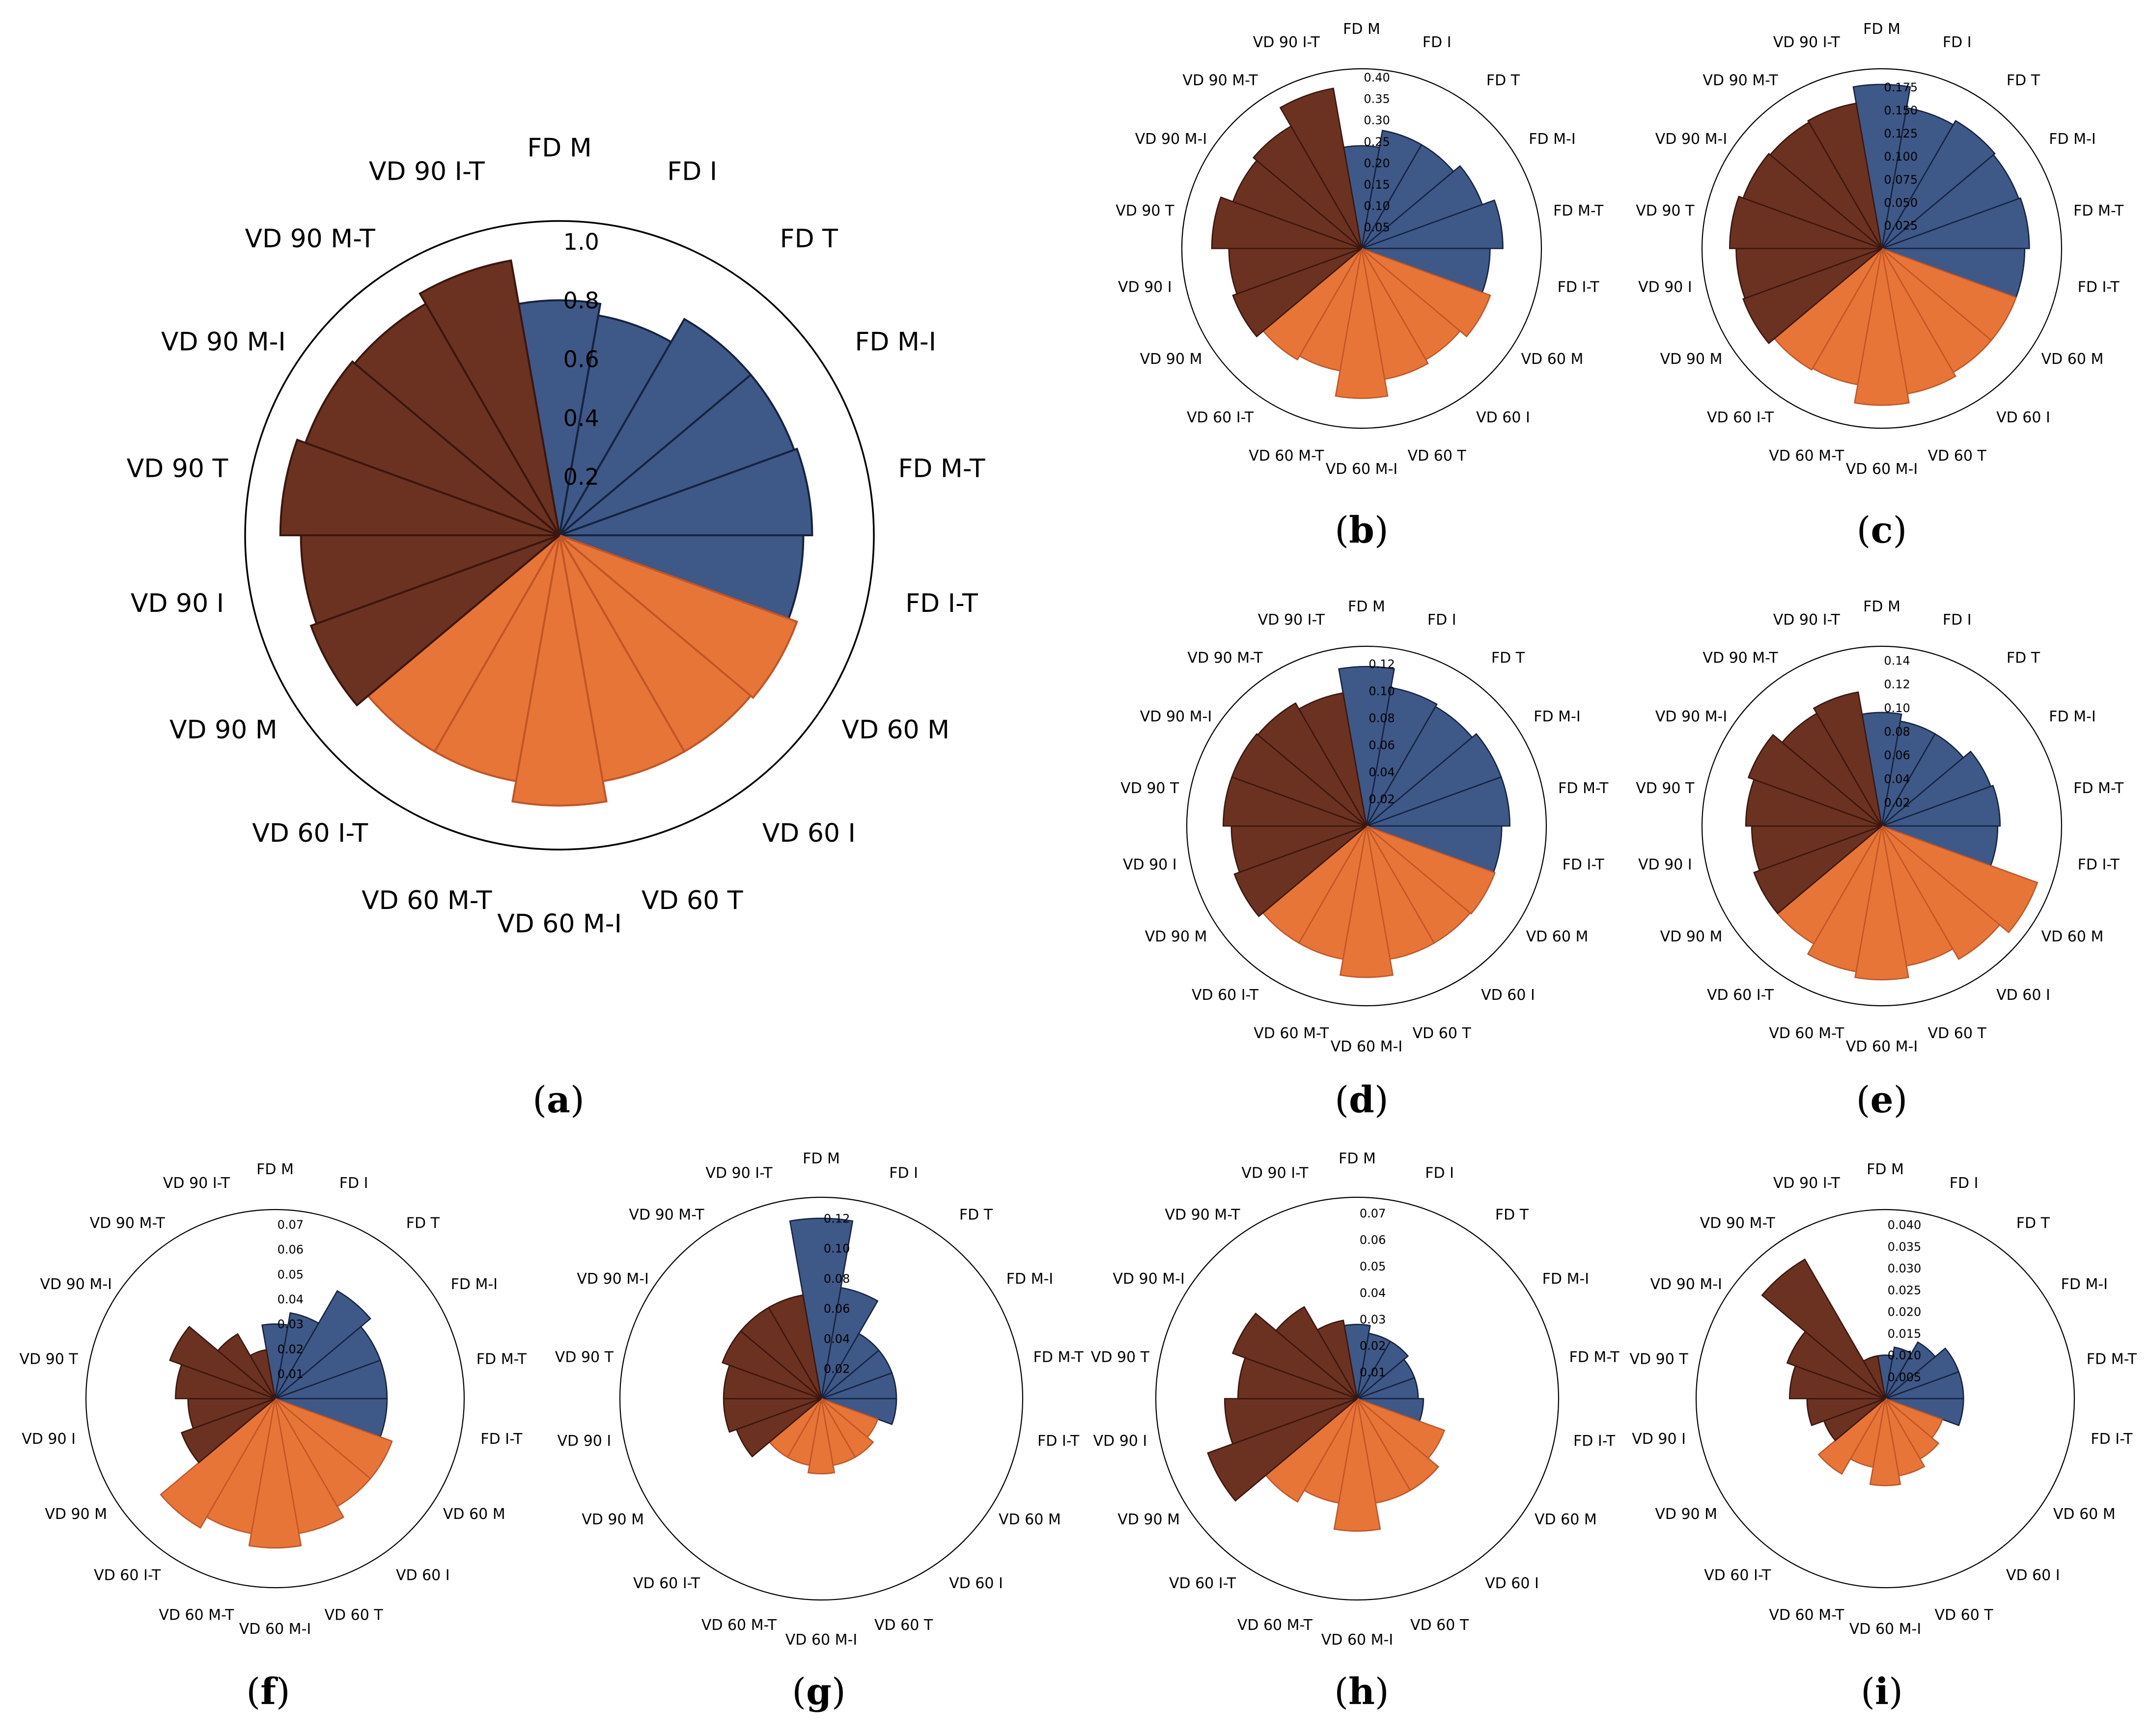 This screenshot has width=2150, height=1736. Describe the element at coordinates (1941, 893) in the screenshot. I see `bar-vd-60-i` at that location.